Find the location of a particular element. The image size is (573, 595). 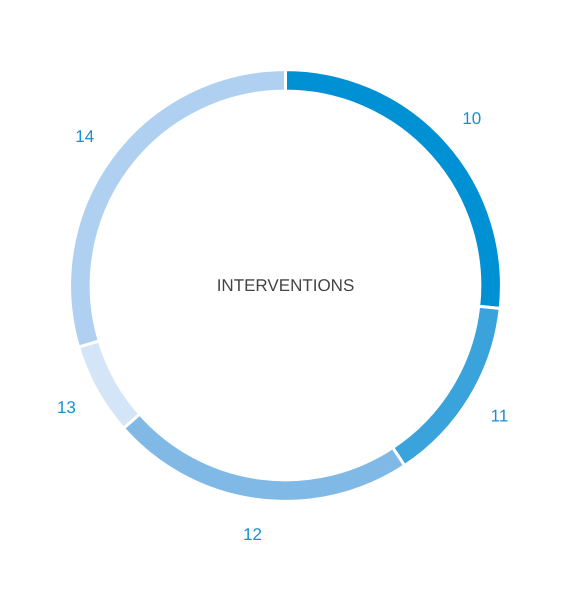

slice-label: 12 is located at coordinates (252, 534).